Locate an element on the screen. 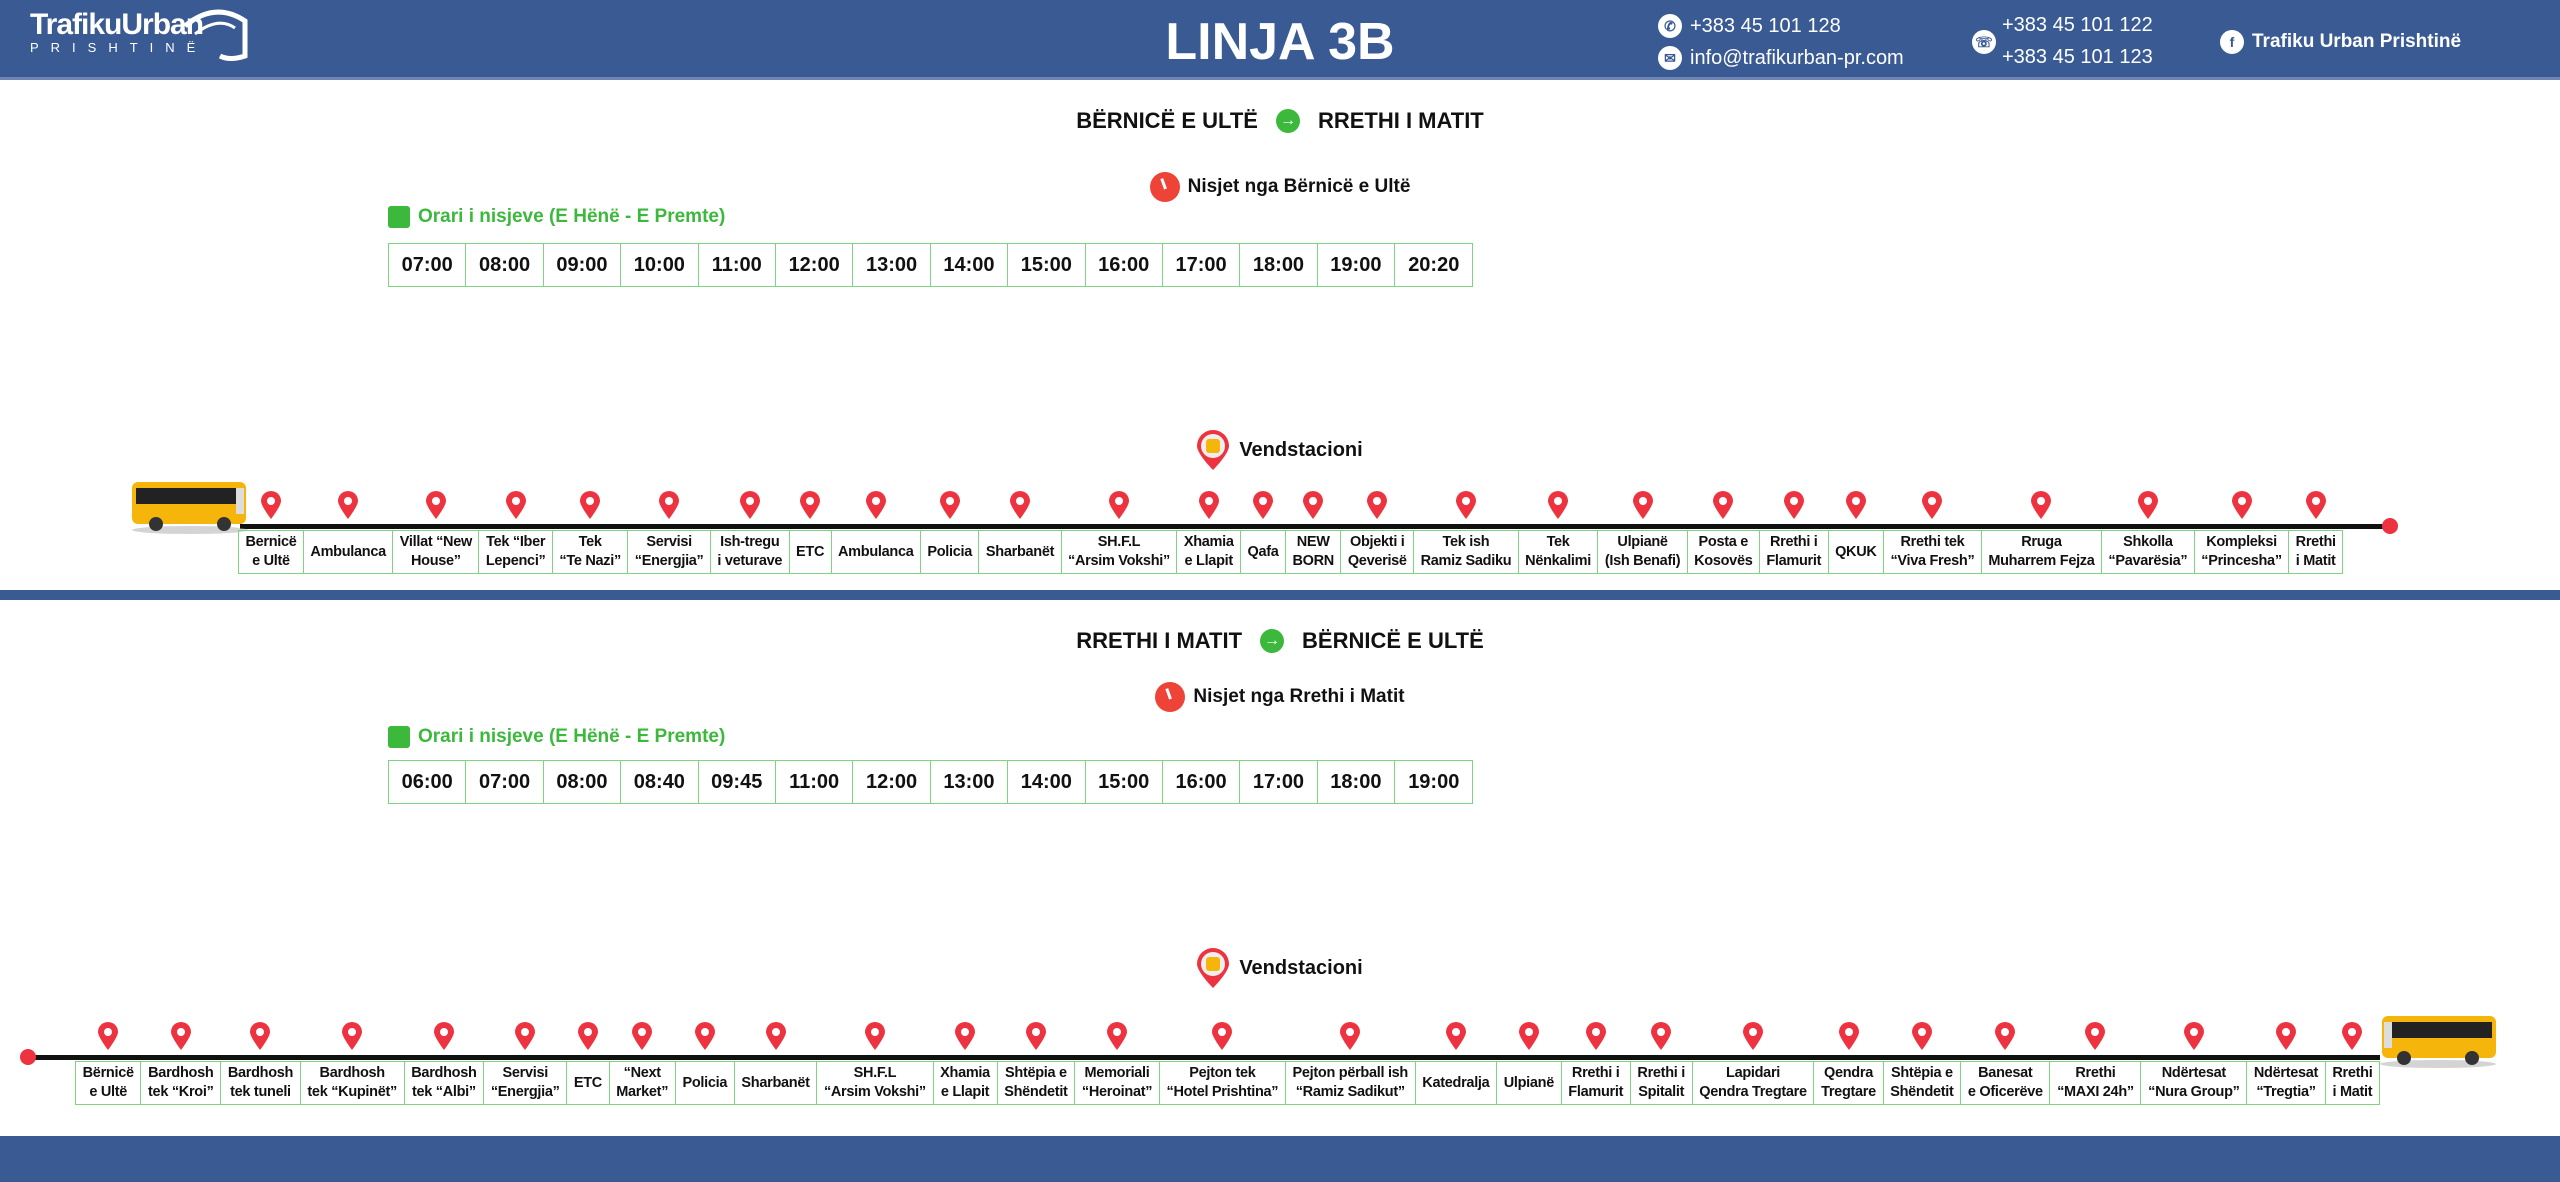  stop-item: Bardhosh tek “Kroi” is located at coordinates (180, 1063).